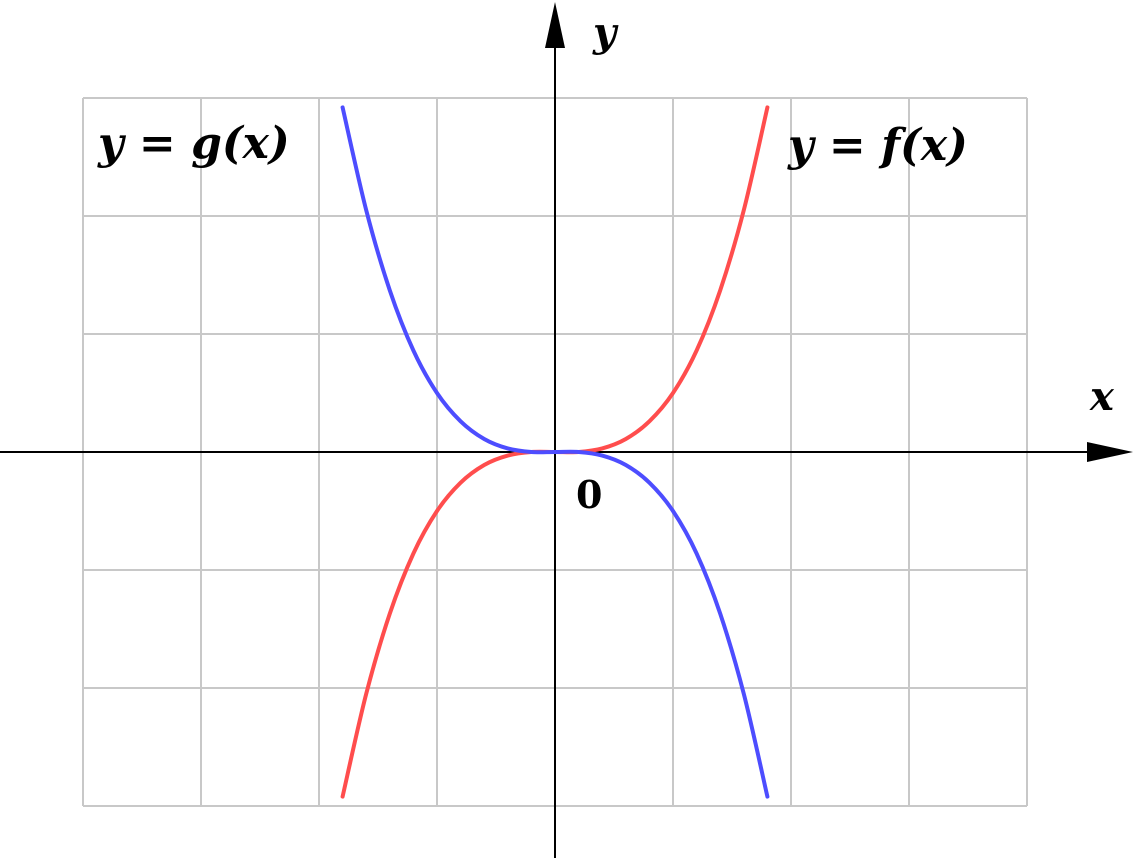 The image size is (1135, 858). Describe the element at coordinates (589, 494) in the screenshot. I see `origin-label: 0` at that location.